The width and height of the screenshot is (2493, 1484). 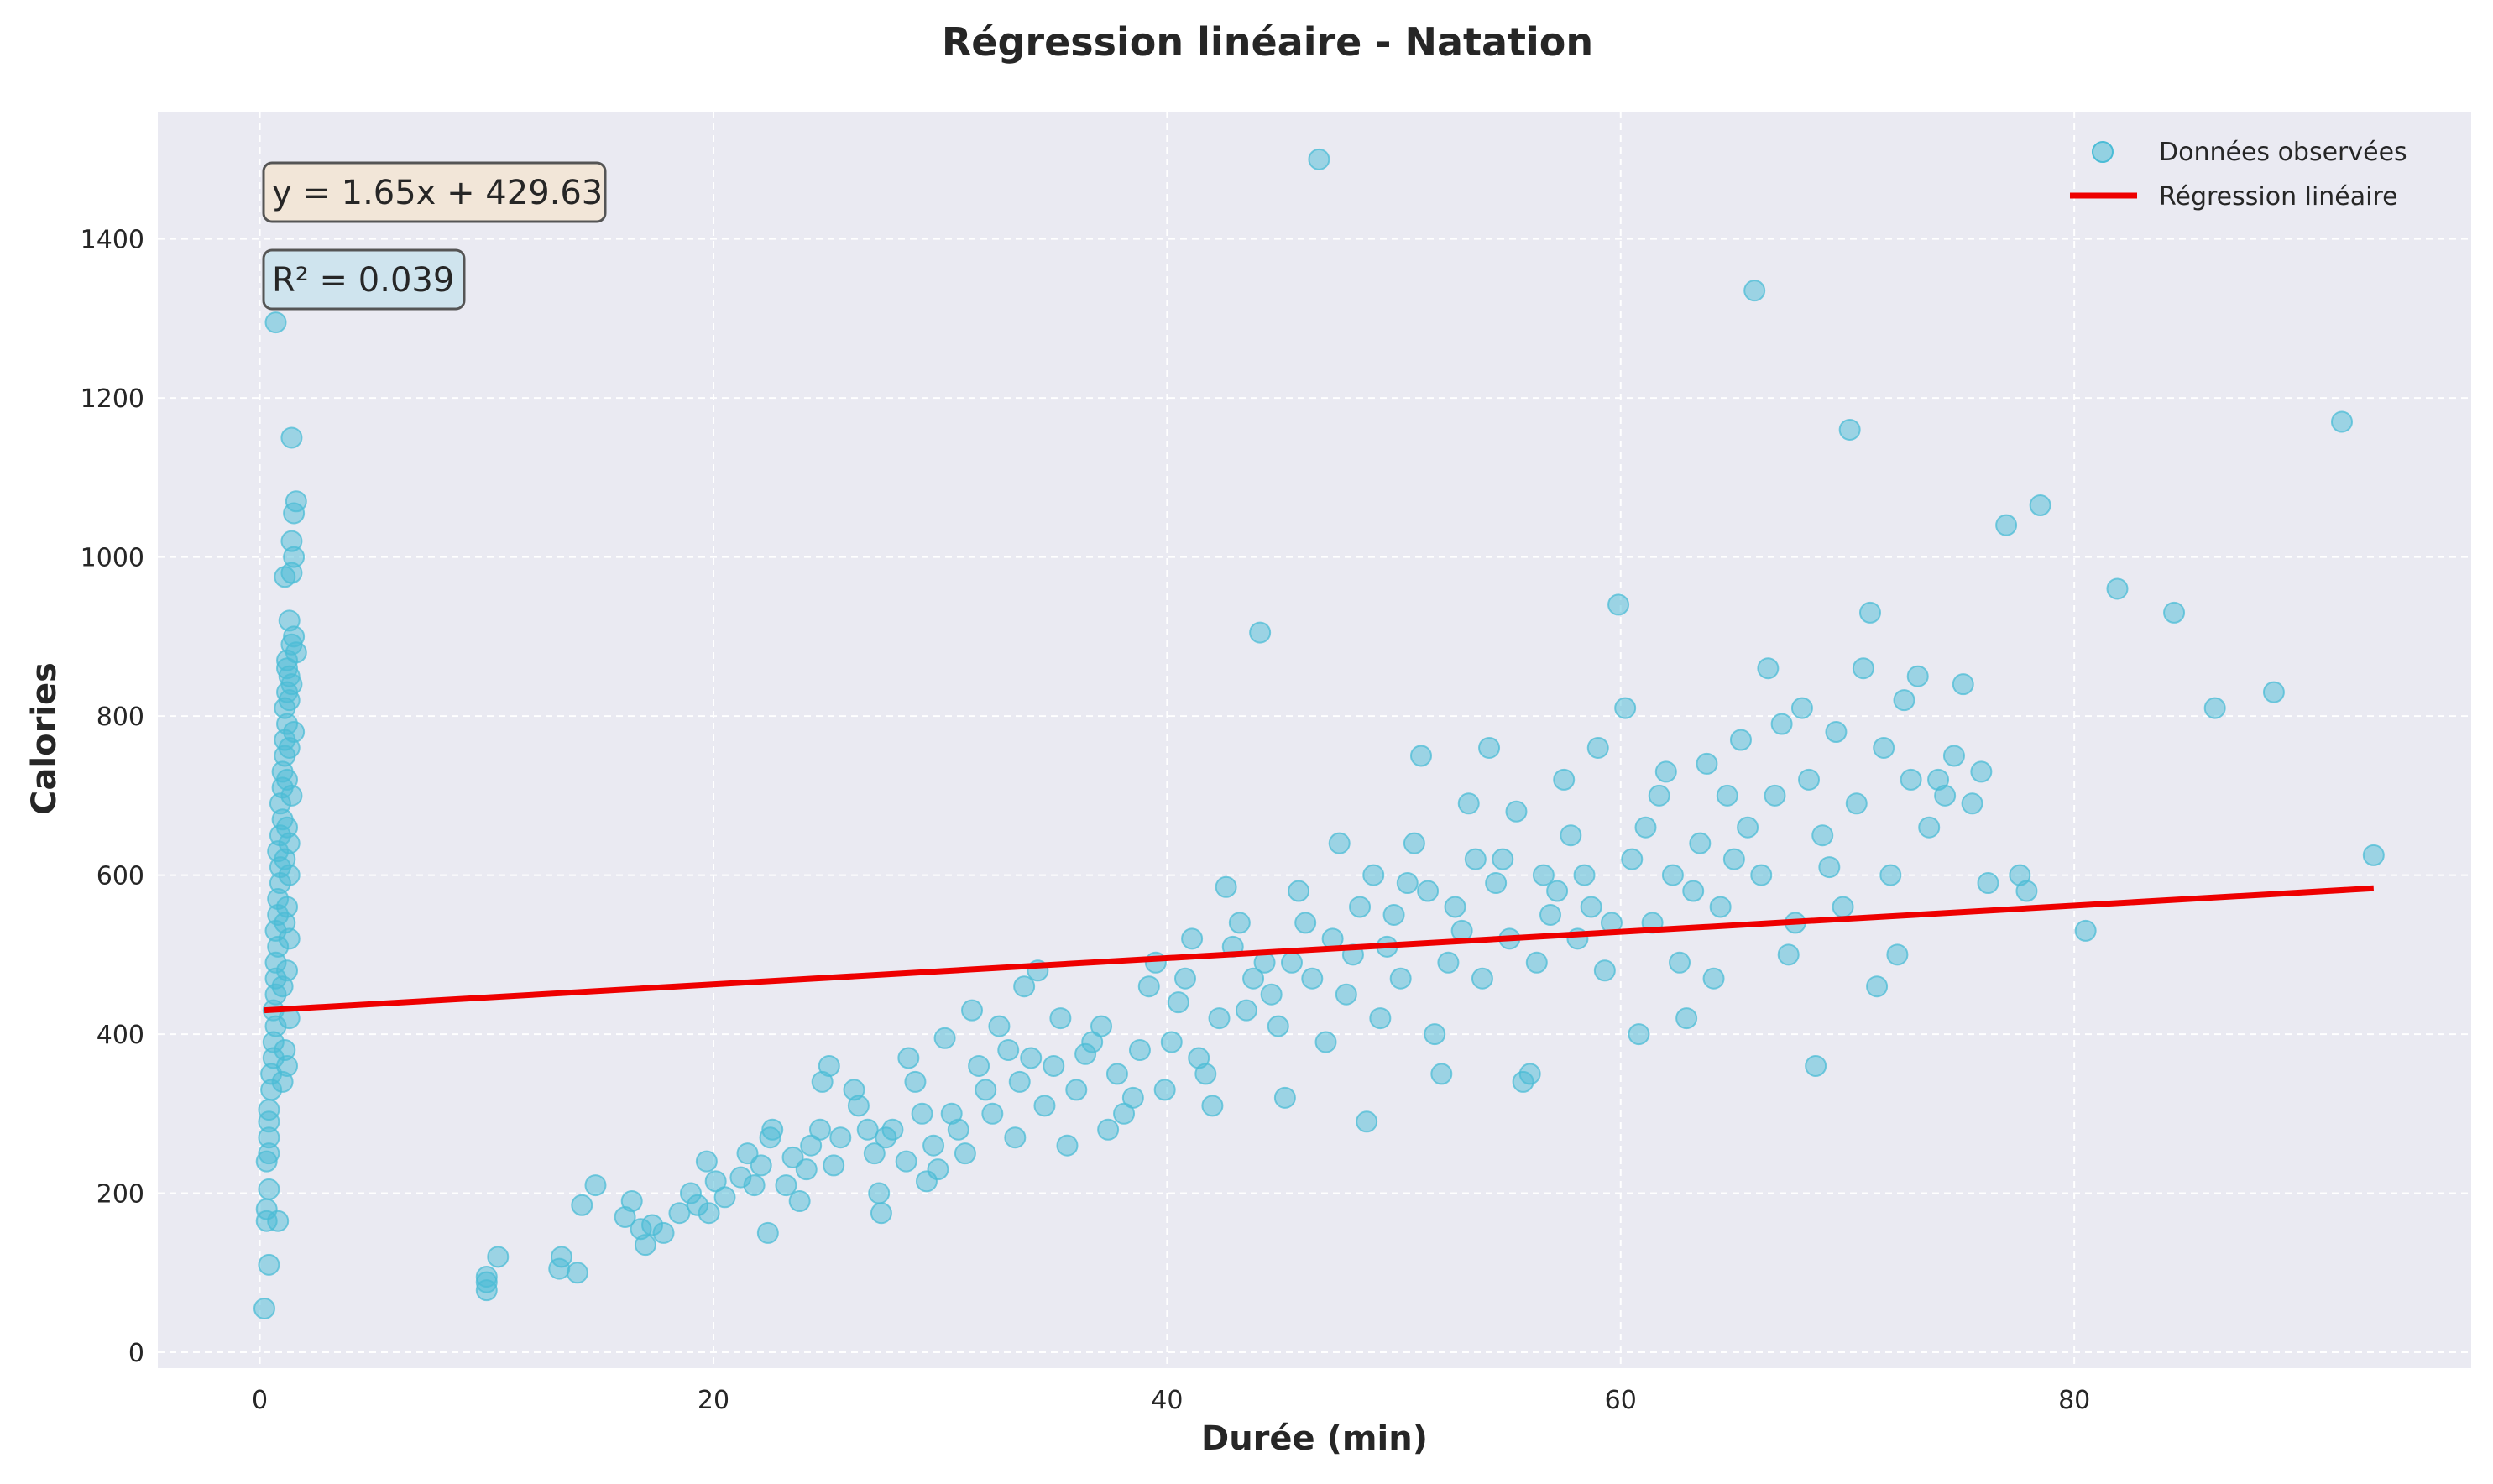 I want to click on y-tick-label: 1000, so click(x=113, y=558).